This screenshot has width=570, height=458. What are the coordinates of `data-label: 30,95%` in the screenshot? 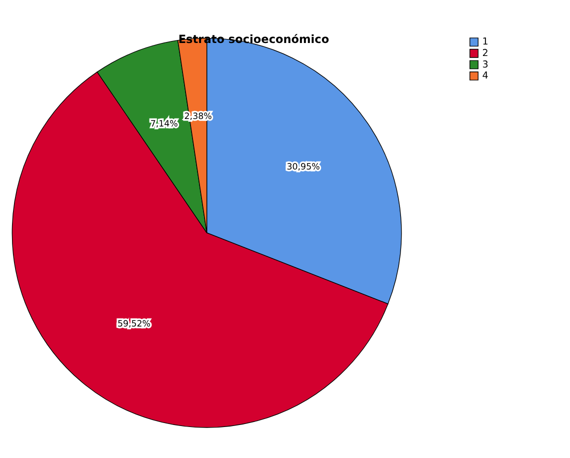 It's located at (303, 167).